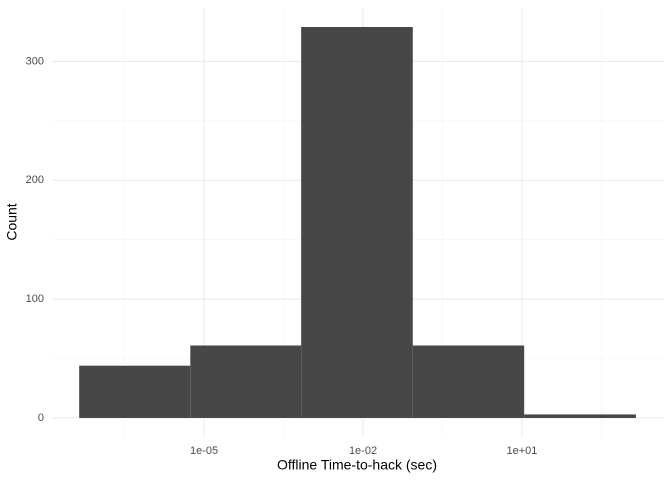 This screenshot has width=672, height=480. Describe the element at coordinates (522, 451) in the screenshot. I see `x-tick-label: 1e+01` at that location.